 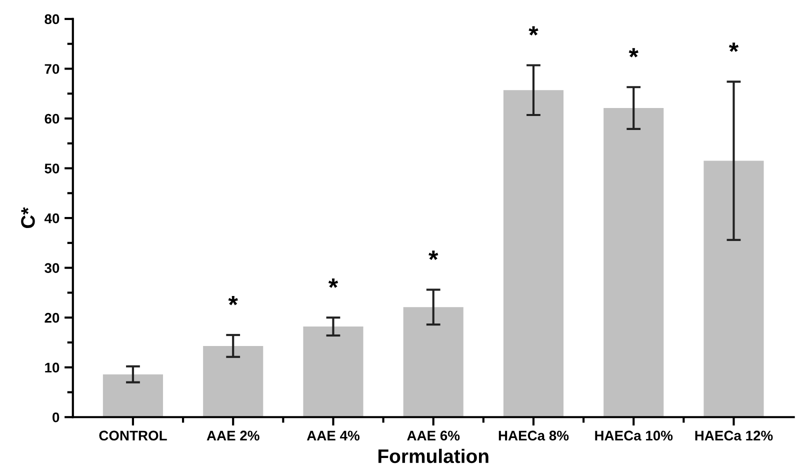 I want to click on x-tick-label: AAE 2%, so click(x=233, y=435).